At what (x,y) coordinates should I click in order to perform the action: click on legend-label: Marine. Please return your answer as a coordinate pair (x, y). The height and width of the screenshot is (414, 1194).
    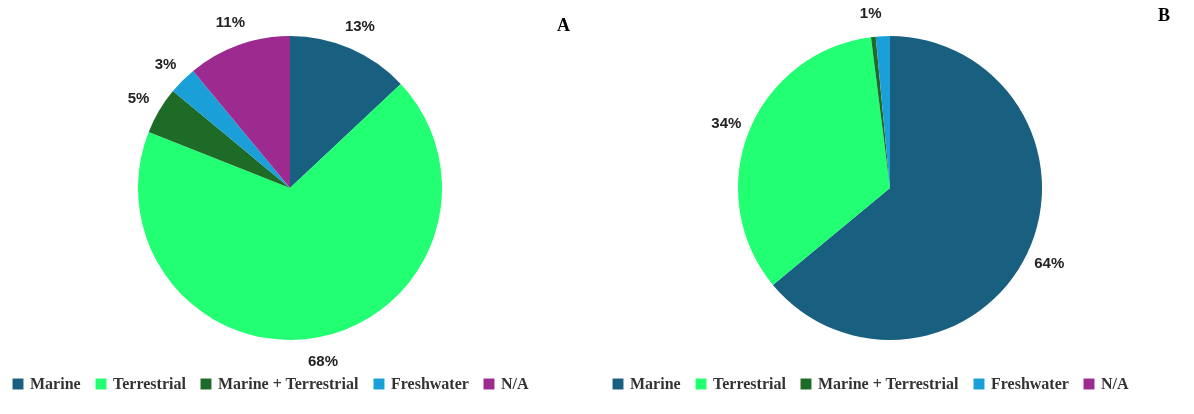
    Looking at the image, I should click on (55, 383).